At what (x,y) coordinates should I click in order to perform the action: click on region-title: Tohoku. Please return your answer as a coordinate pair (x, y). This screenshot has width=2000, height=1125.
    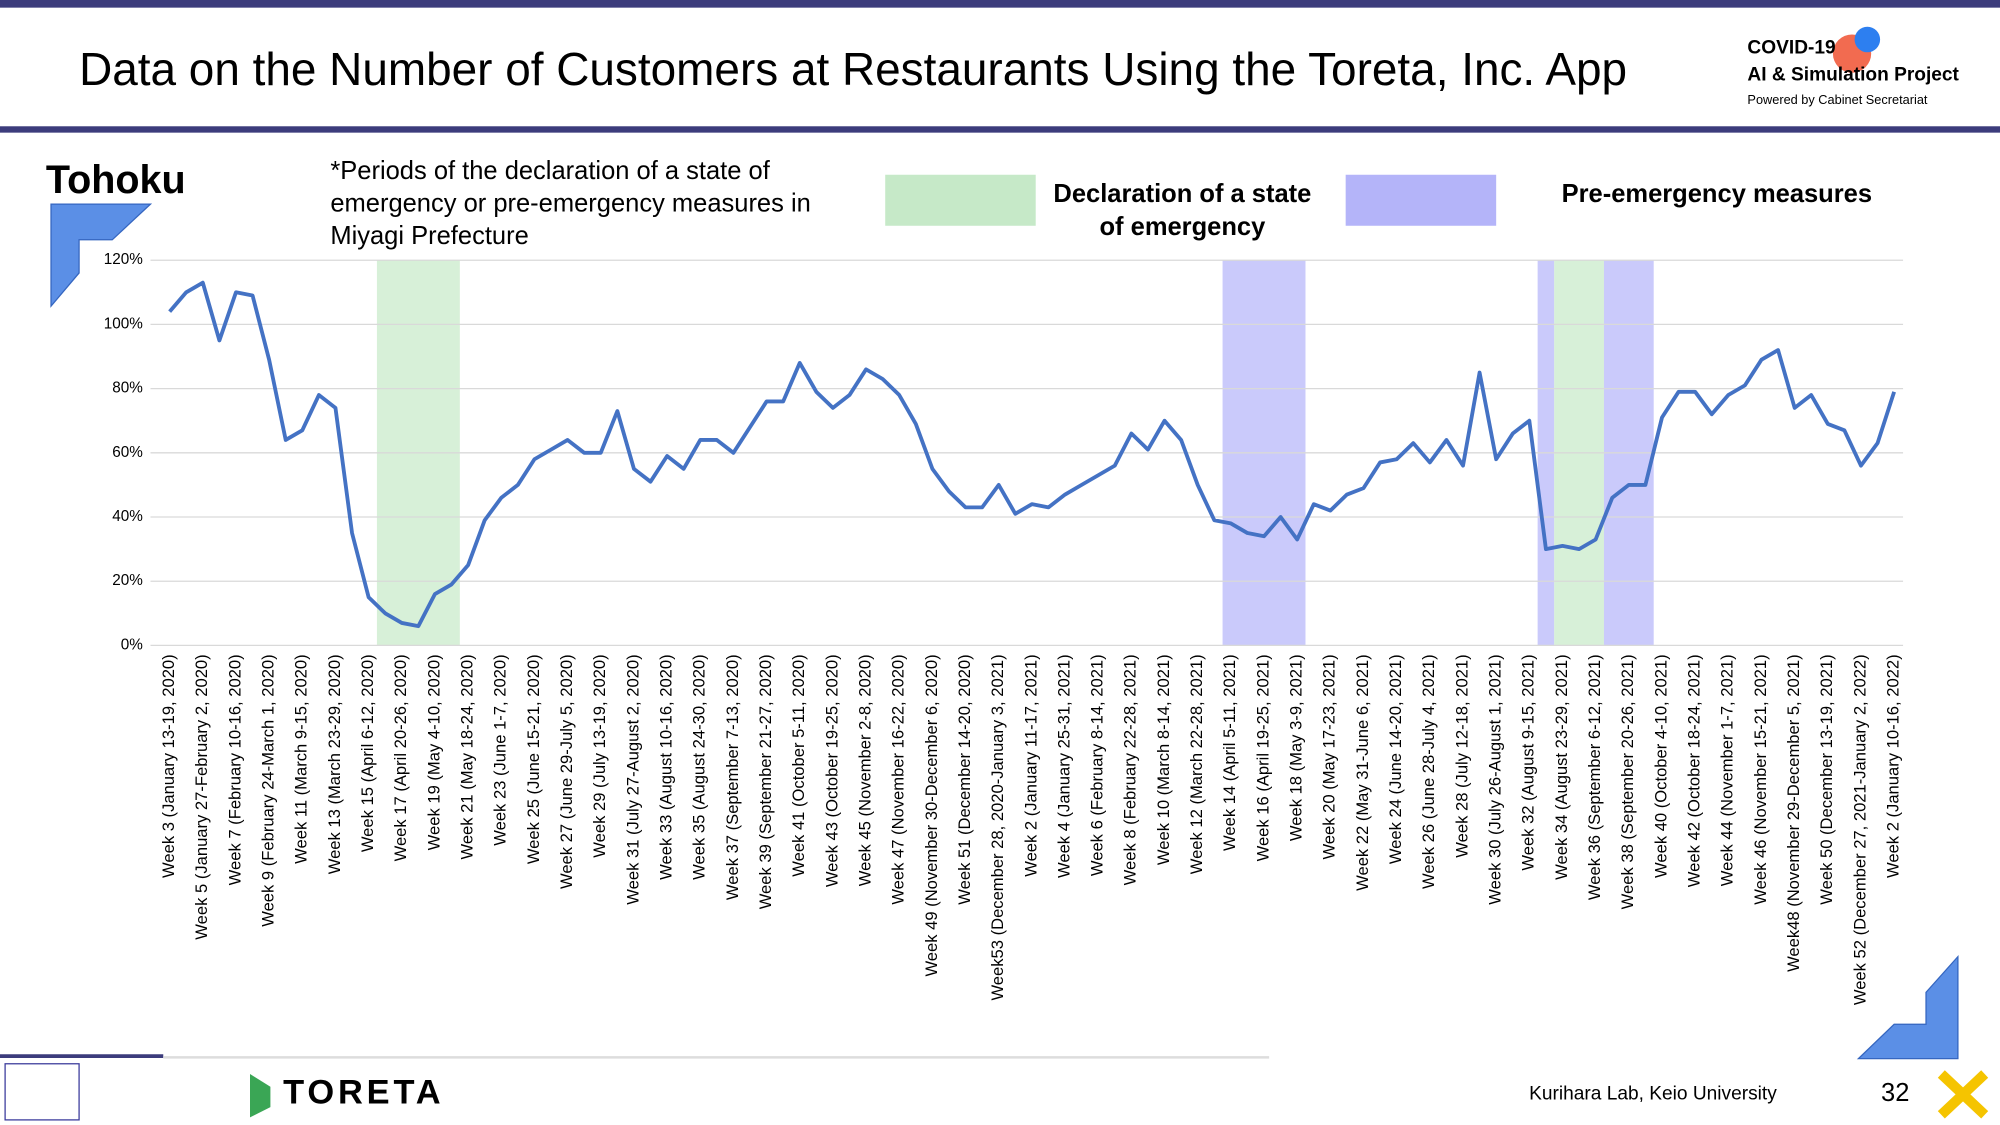
    Looking at the image, I should click on (116, 180).